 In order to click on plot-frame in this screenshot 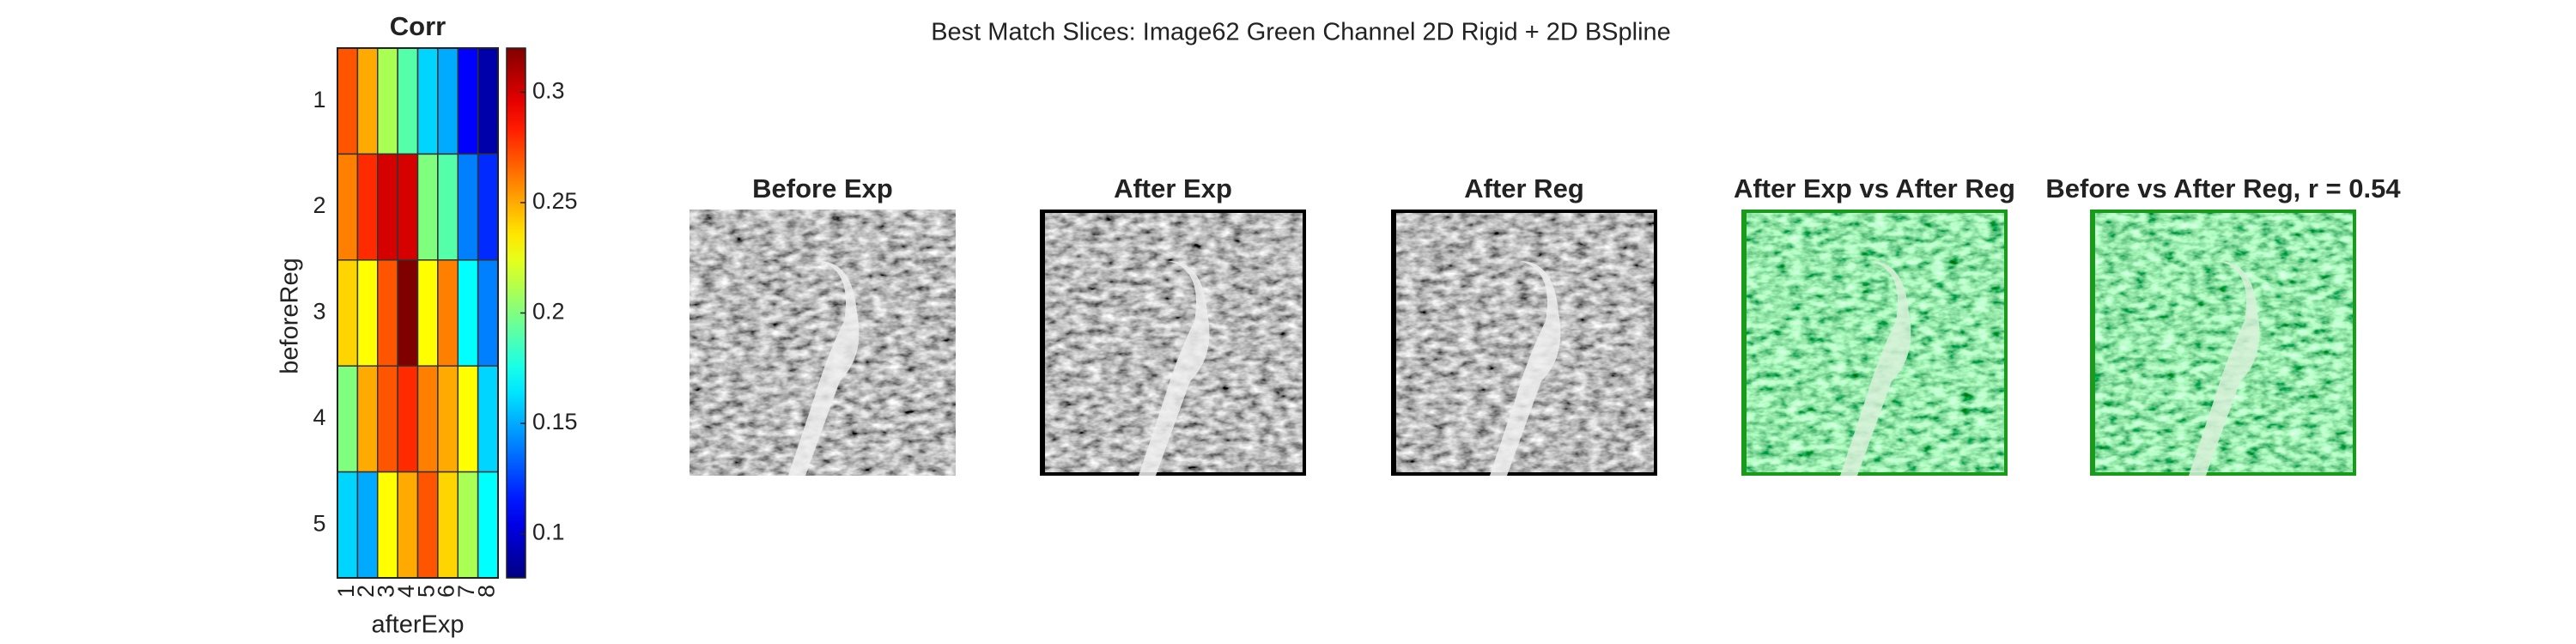, I will do `click(418, 313)`.